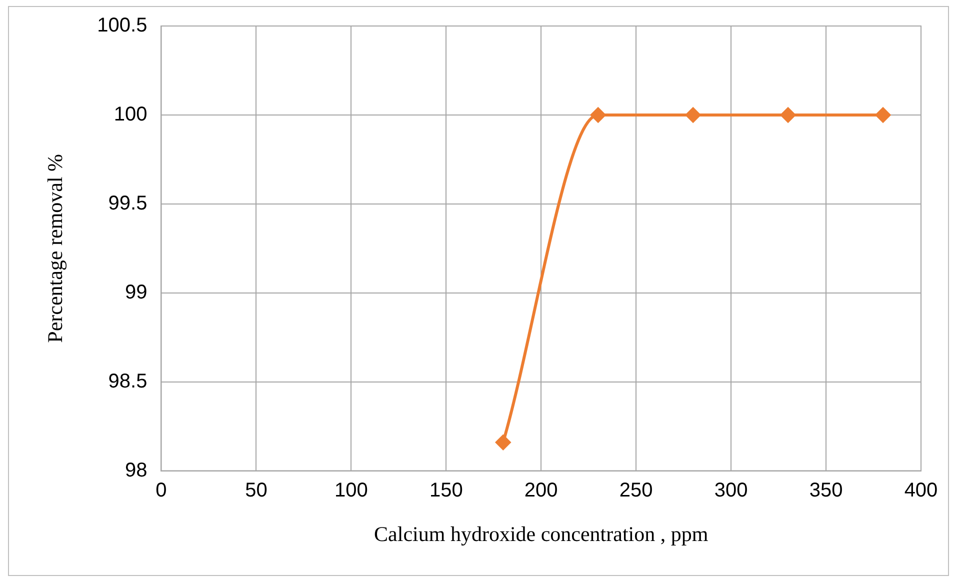 This screenshot has width=959, height=580. What do you see at coordinates (131, 114) in the screenshot?
I see `y-tick-label: 100` at bounding box center [131, 114].